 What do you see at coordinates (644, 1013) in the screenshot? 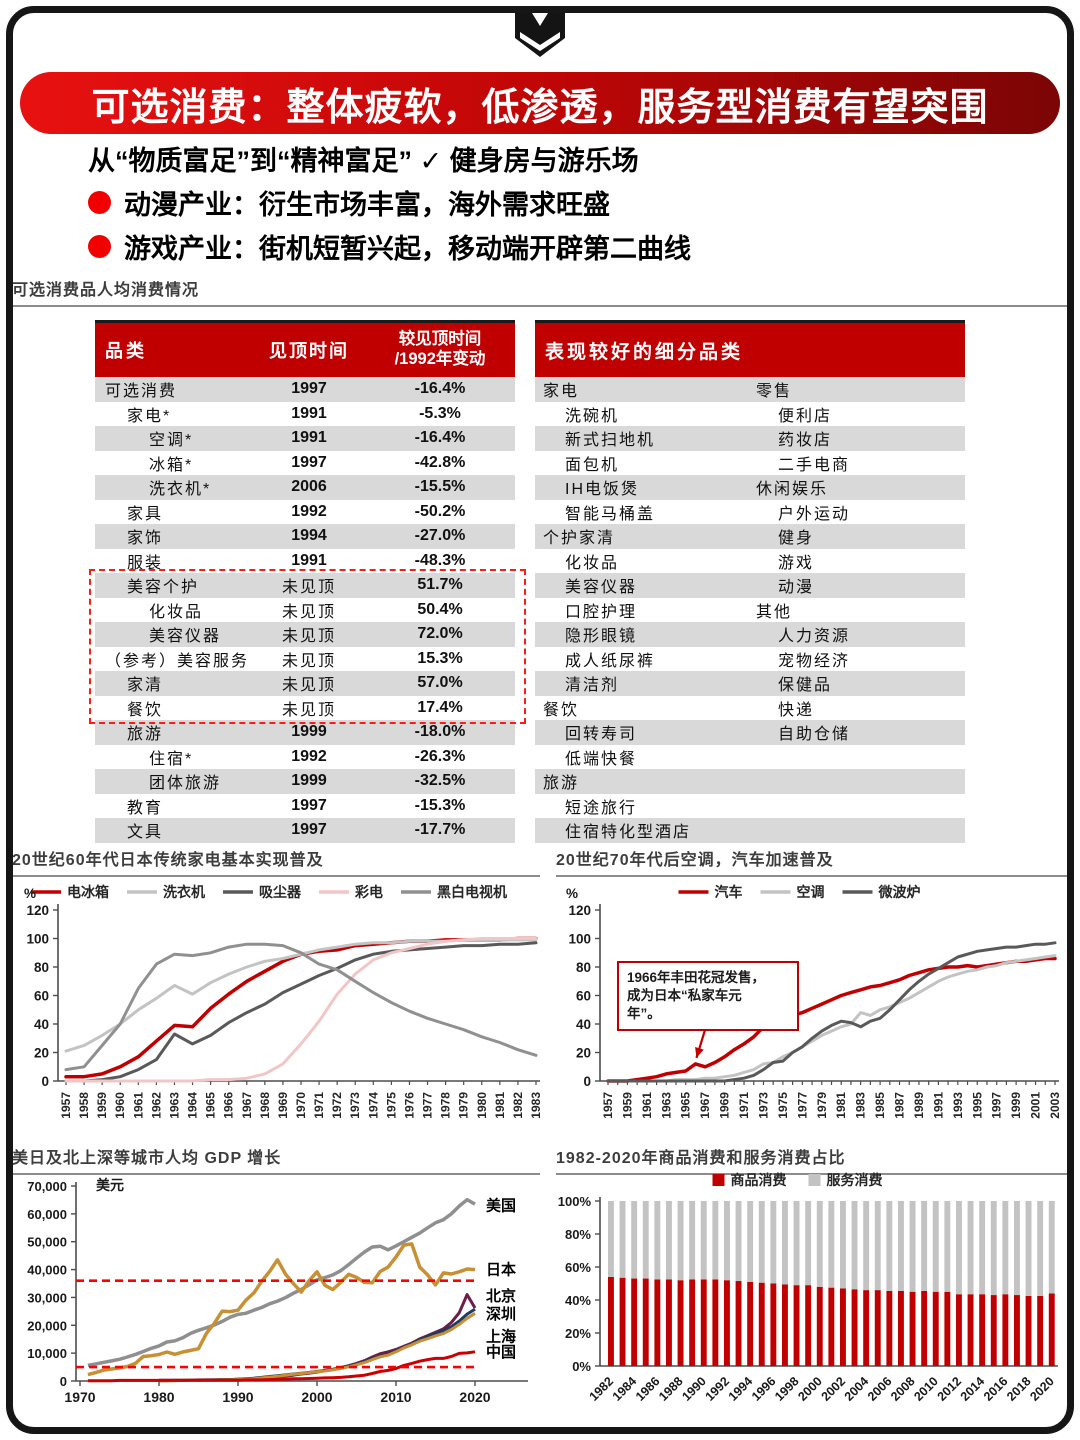
I see `svg-text: 年”。` at bounding box center [644, 1013].